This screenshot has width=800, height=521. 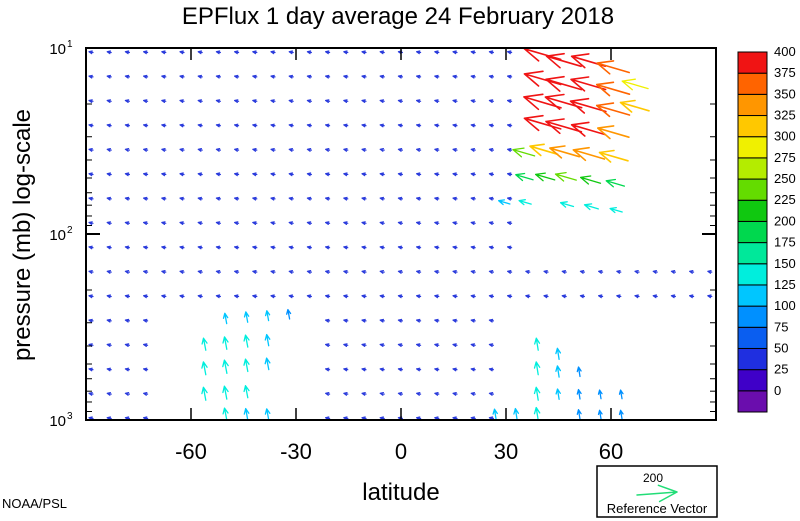 What do you see at coordinates (777, 390) in the screenshot?
I see `colorbar-label: 0` at bounding box center [777, 390].